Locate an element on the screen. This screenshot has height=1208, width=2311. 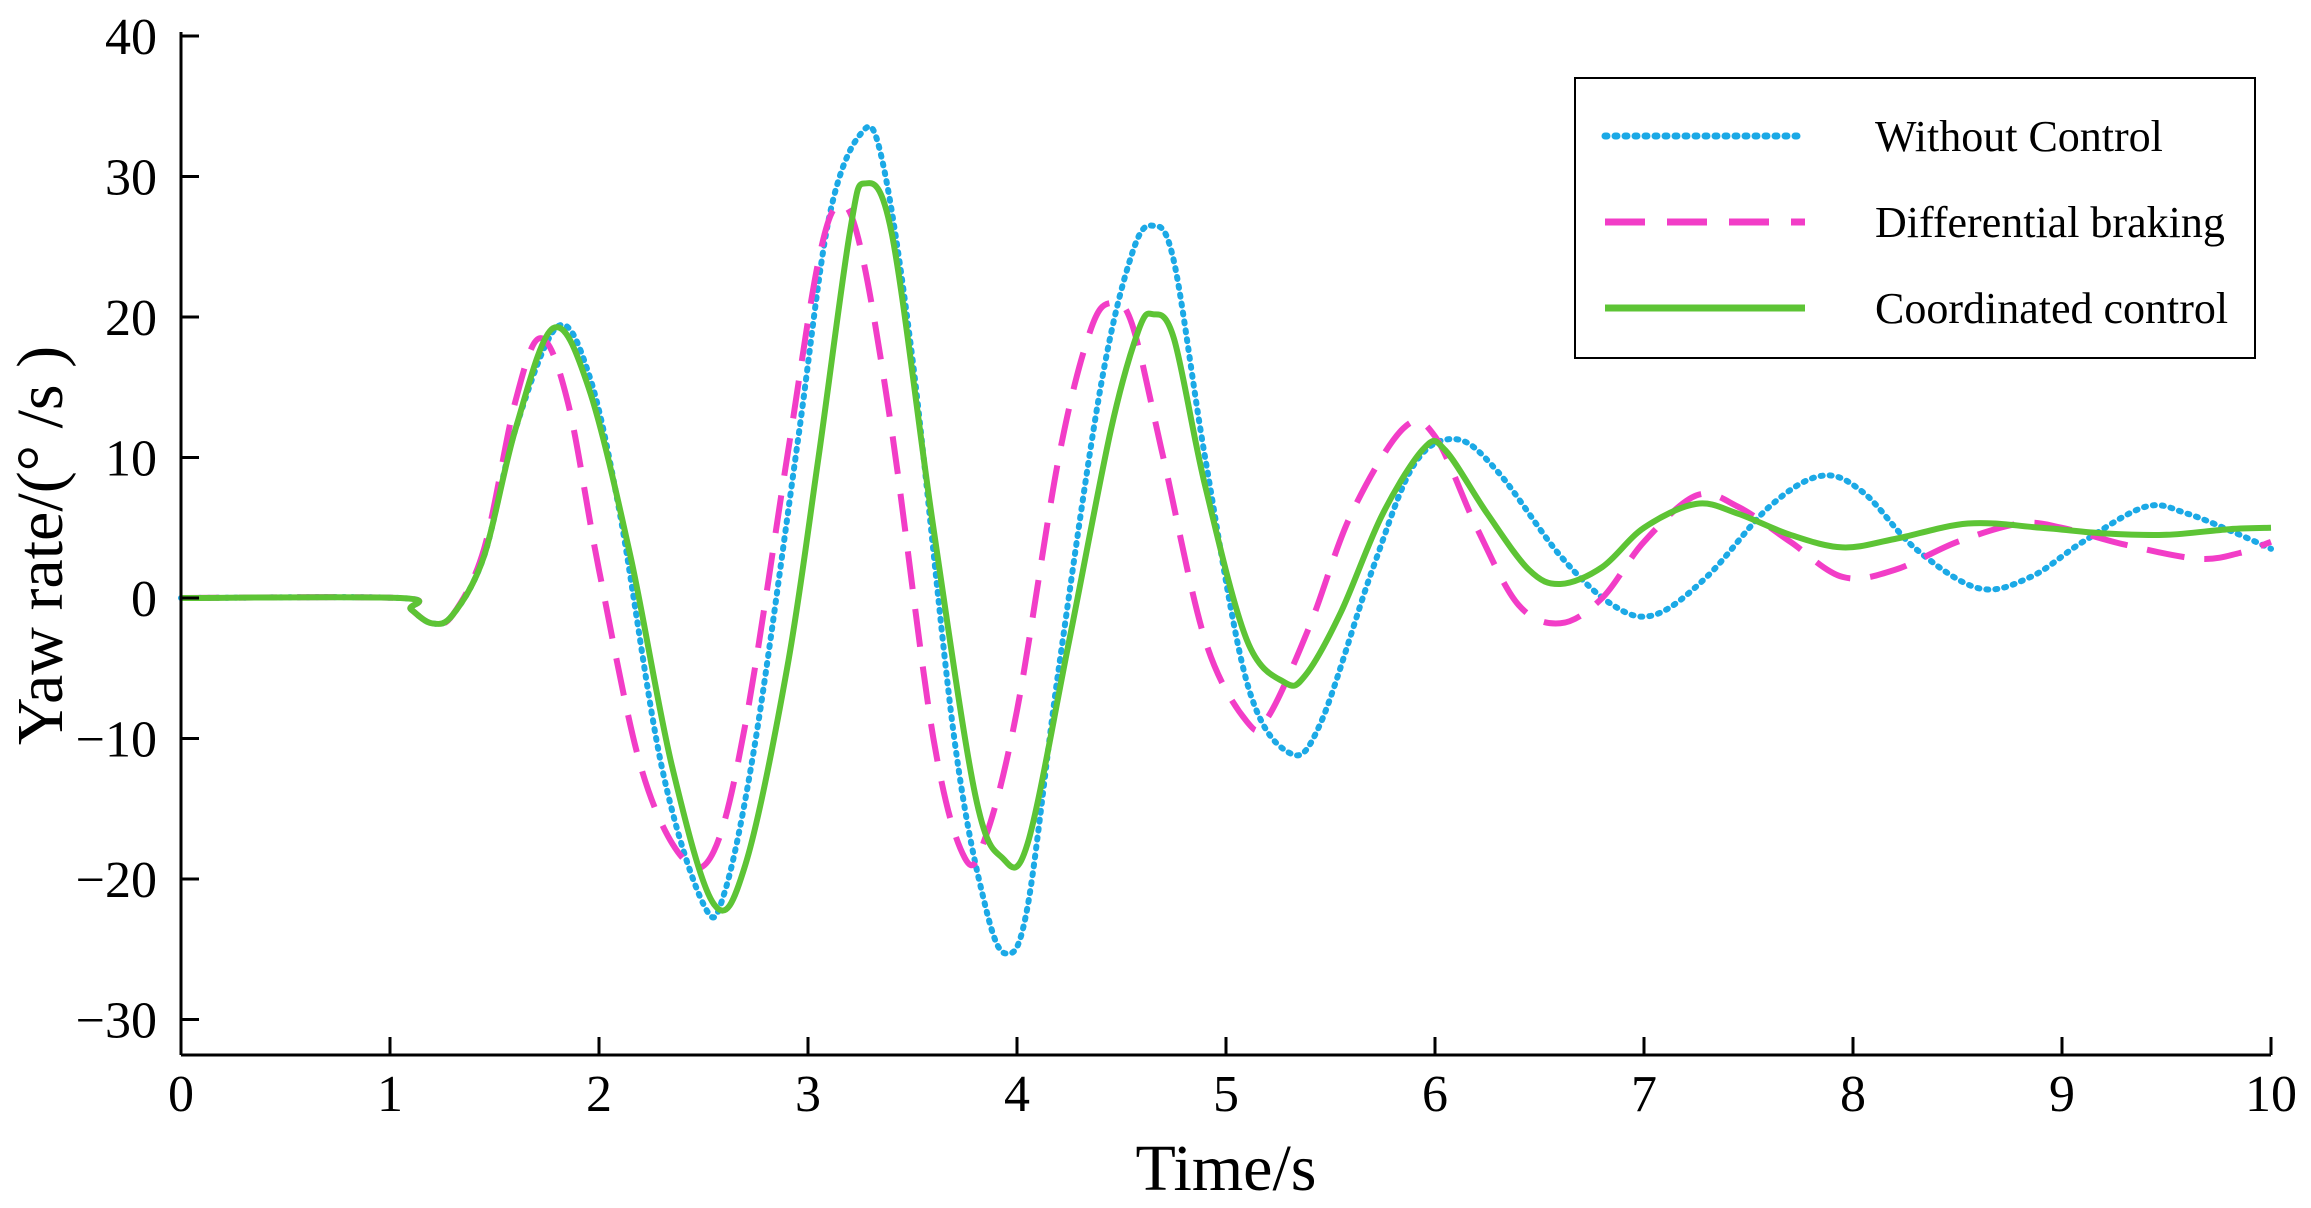
x-tick-label: 8 is located at coordinates (1853, 1094).